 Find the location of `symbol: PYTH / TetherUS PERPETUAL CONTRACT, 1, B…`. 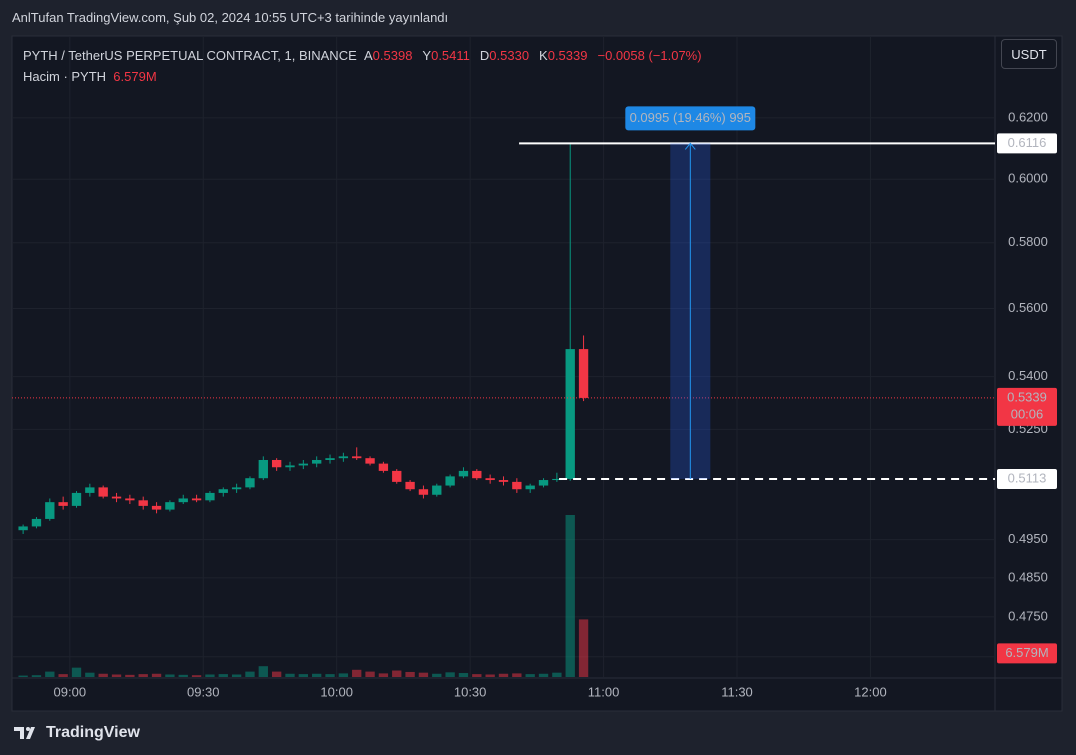

symbol: PYTH / TetherUS PERPETUAL CONTRACT, 1, B… is located at coordinates (190, 55).